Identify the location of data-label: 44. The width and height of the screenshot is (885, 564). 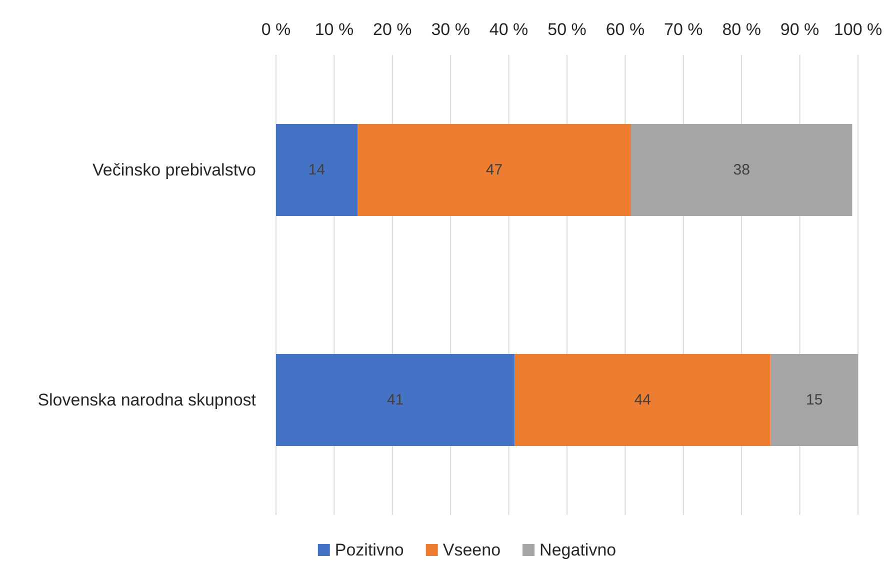
(643, 400).